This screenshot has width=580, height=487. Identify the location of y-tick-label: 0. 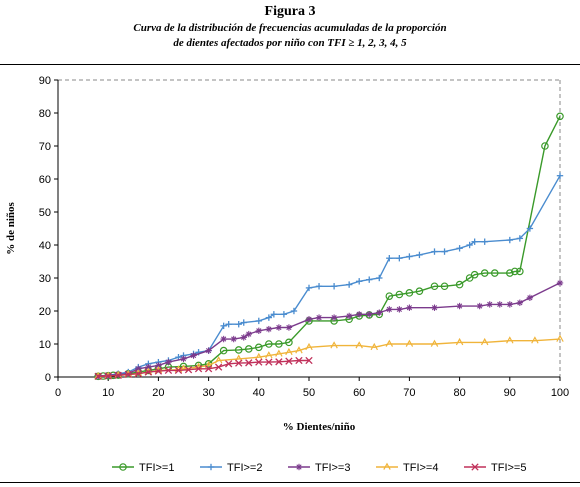
(48, 378).